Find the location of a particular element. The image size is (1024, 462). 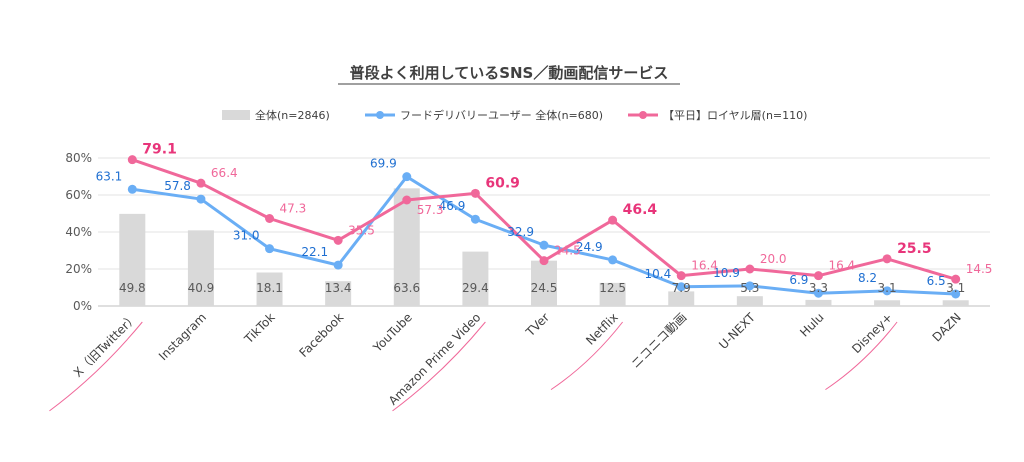

bar-value-label: 18.1 is located at coordinates (269, 288).